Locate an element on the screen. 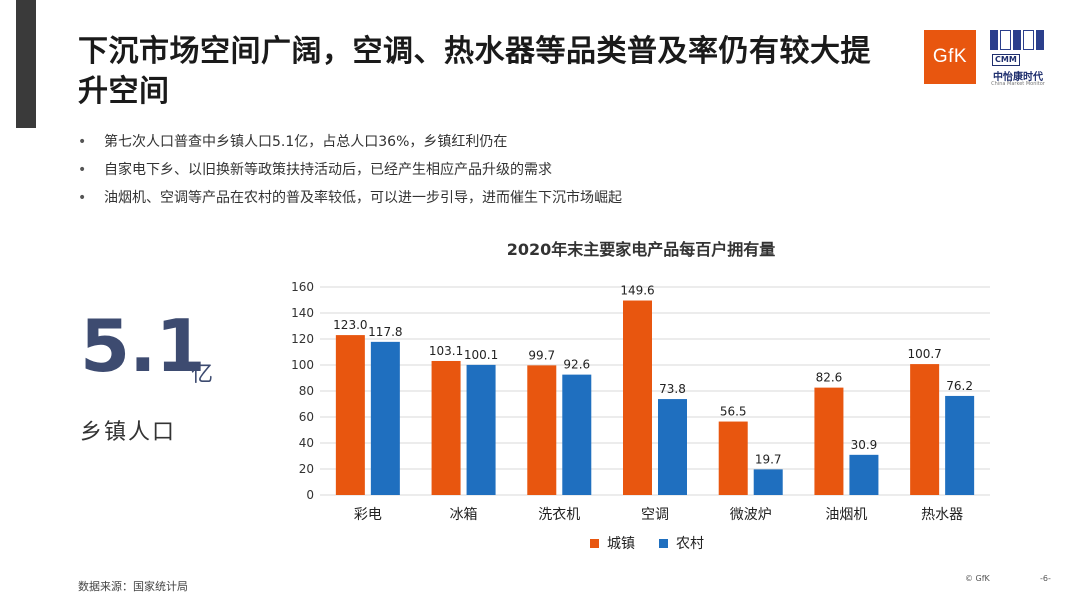 The image size is (1080, 607). data-label: 100.1 is located at coordinates (481, 355).